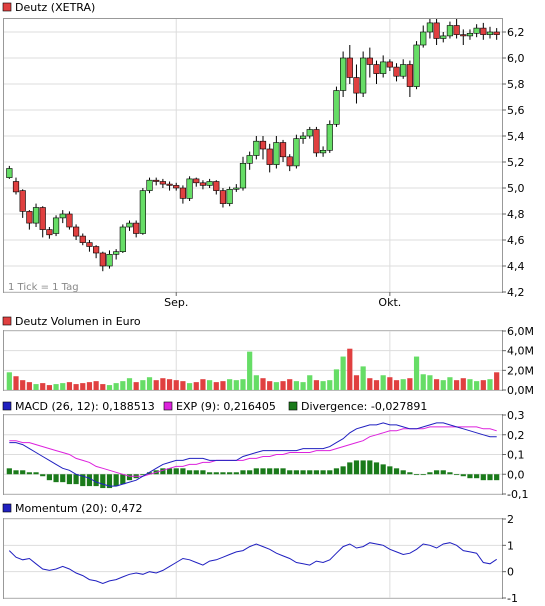  I want to click on momentum-y-axis: 2 1 0 -1, so click(510, 559).